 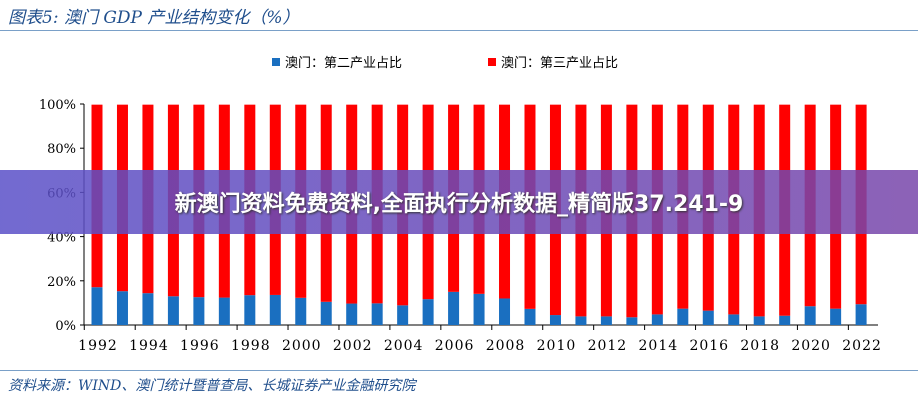 What do you see at coordinates (404, 346) in the screenshot?
I see `x-tick-label: 2004` at bounding box center [404, 346].